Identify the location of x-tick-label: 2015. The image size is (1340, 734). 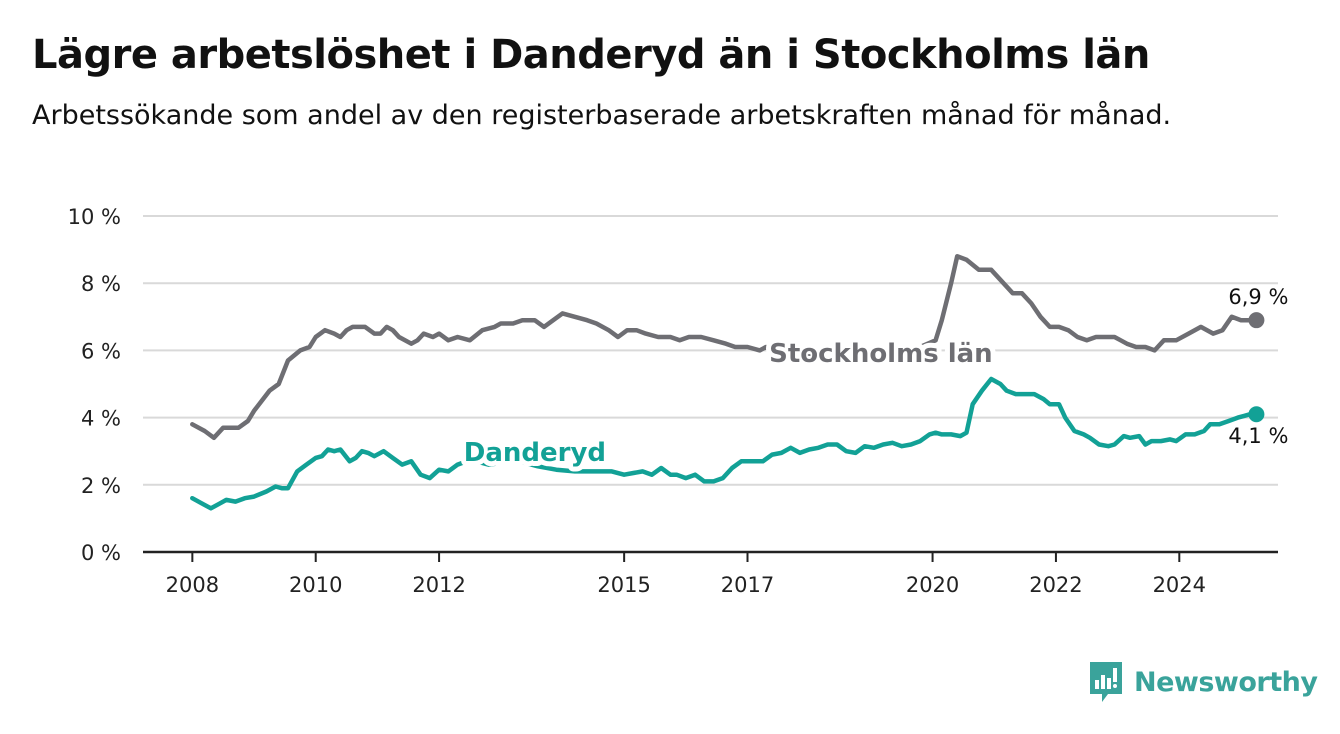
(623, 585).